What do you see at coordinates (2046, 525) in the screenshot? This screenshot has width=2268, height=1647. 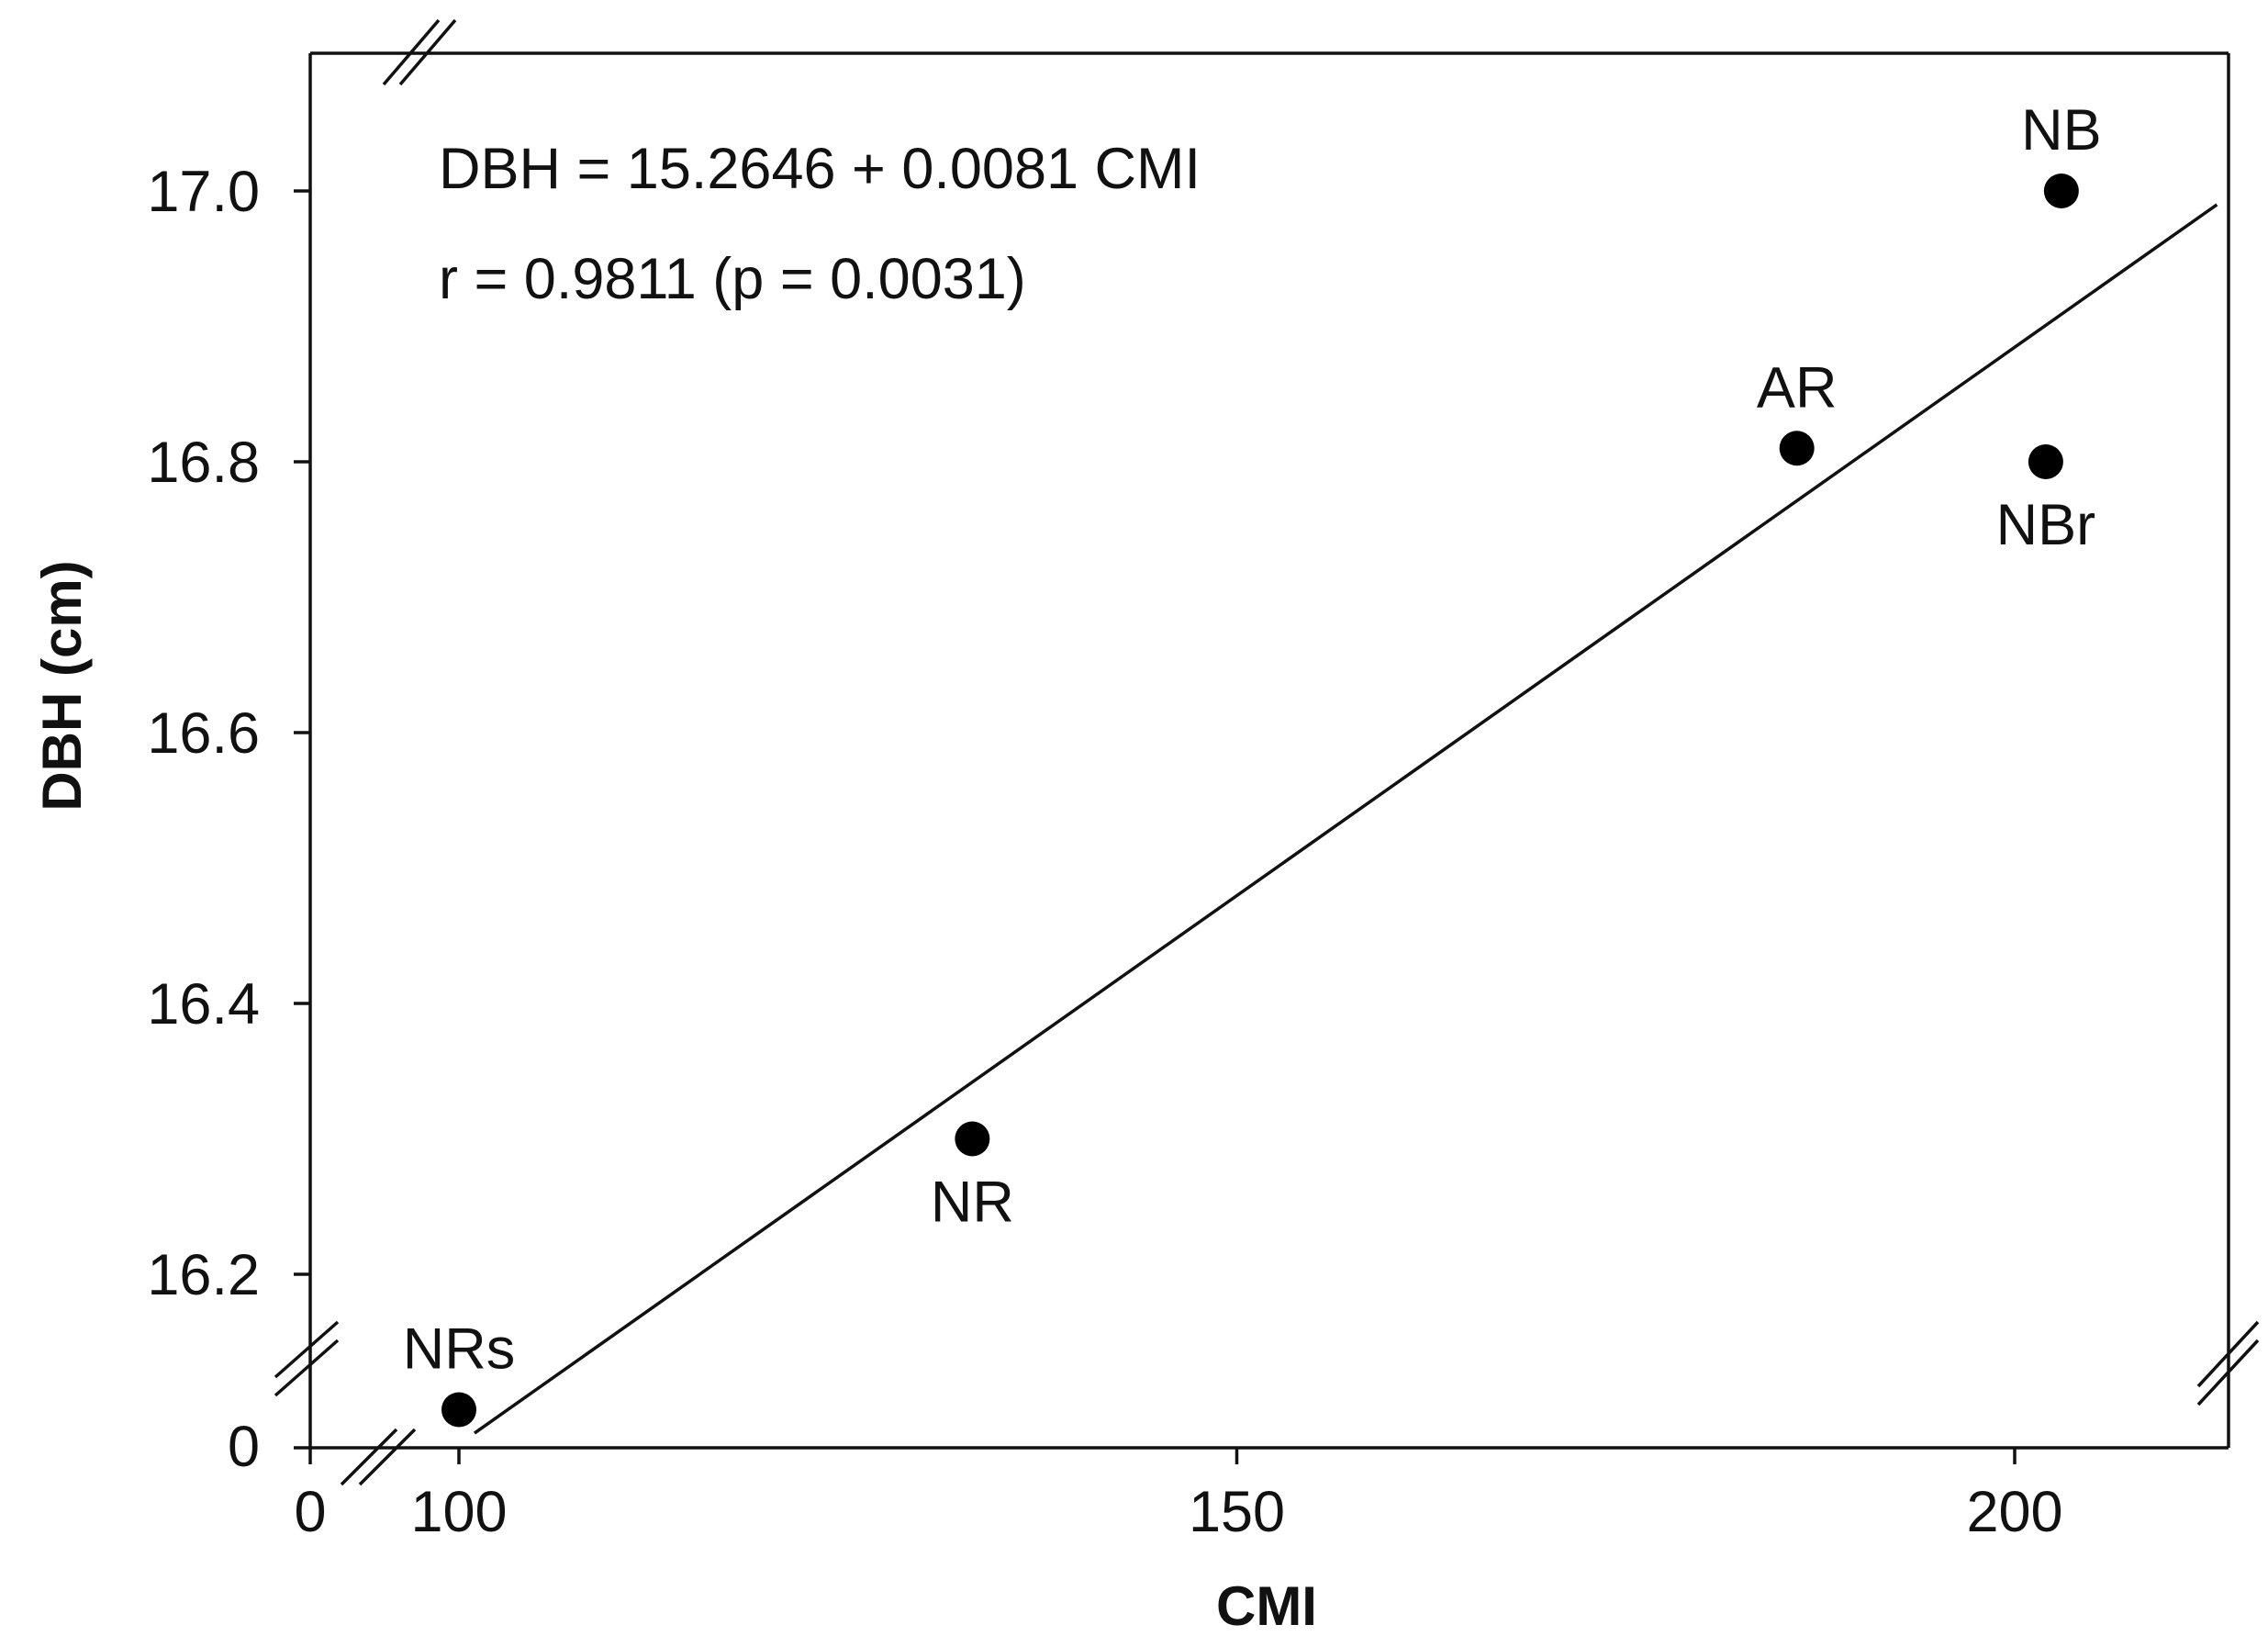 I see `point-label-nbr: NBr` at bounding box center [2046, 525].